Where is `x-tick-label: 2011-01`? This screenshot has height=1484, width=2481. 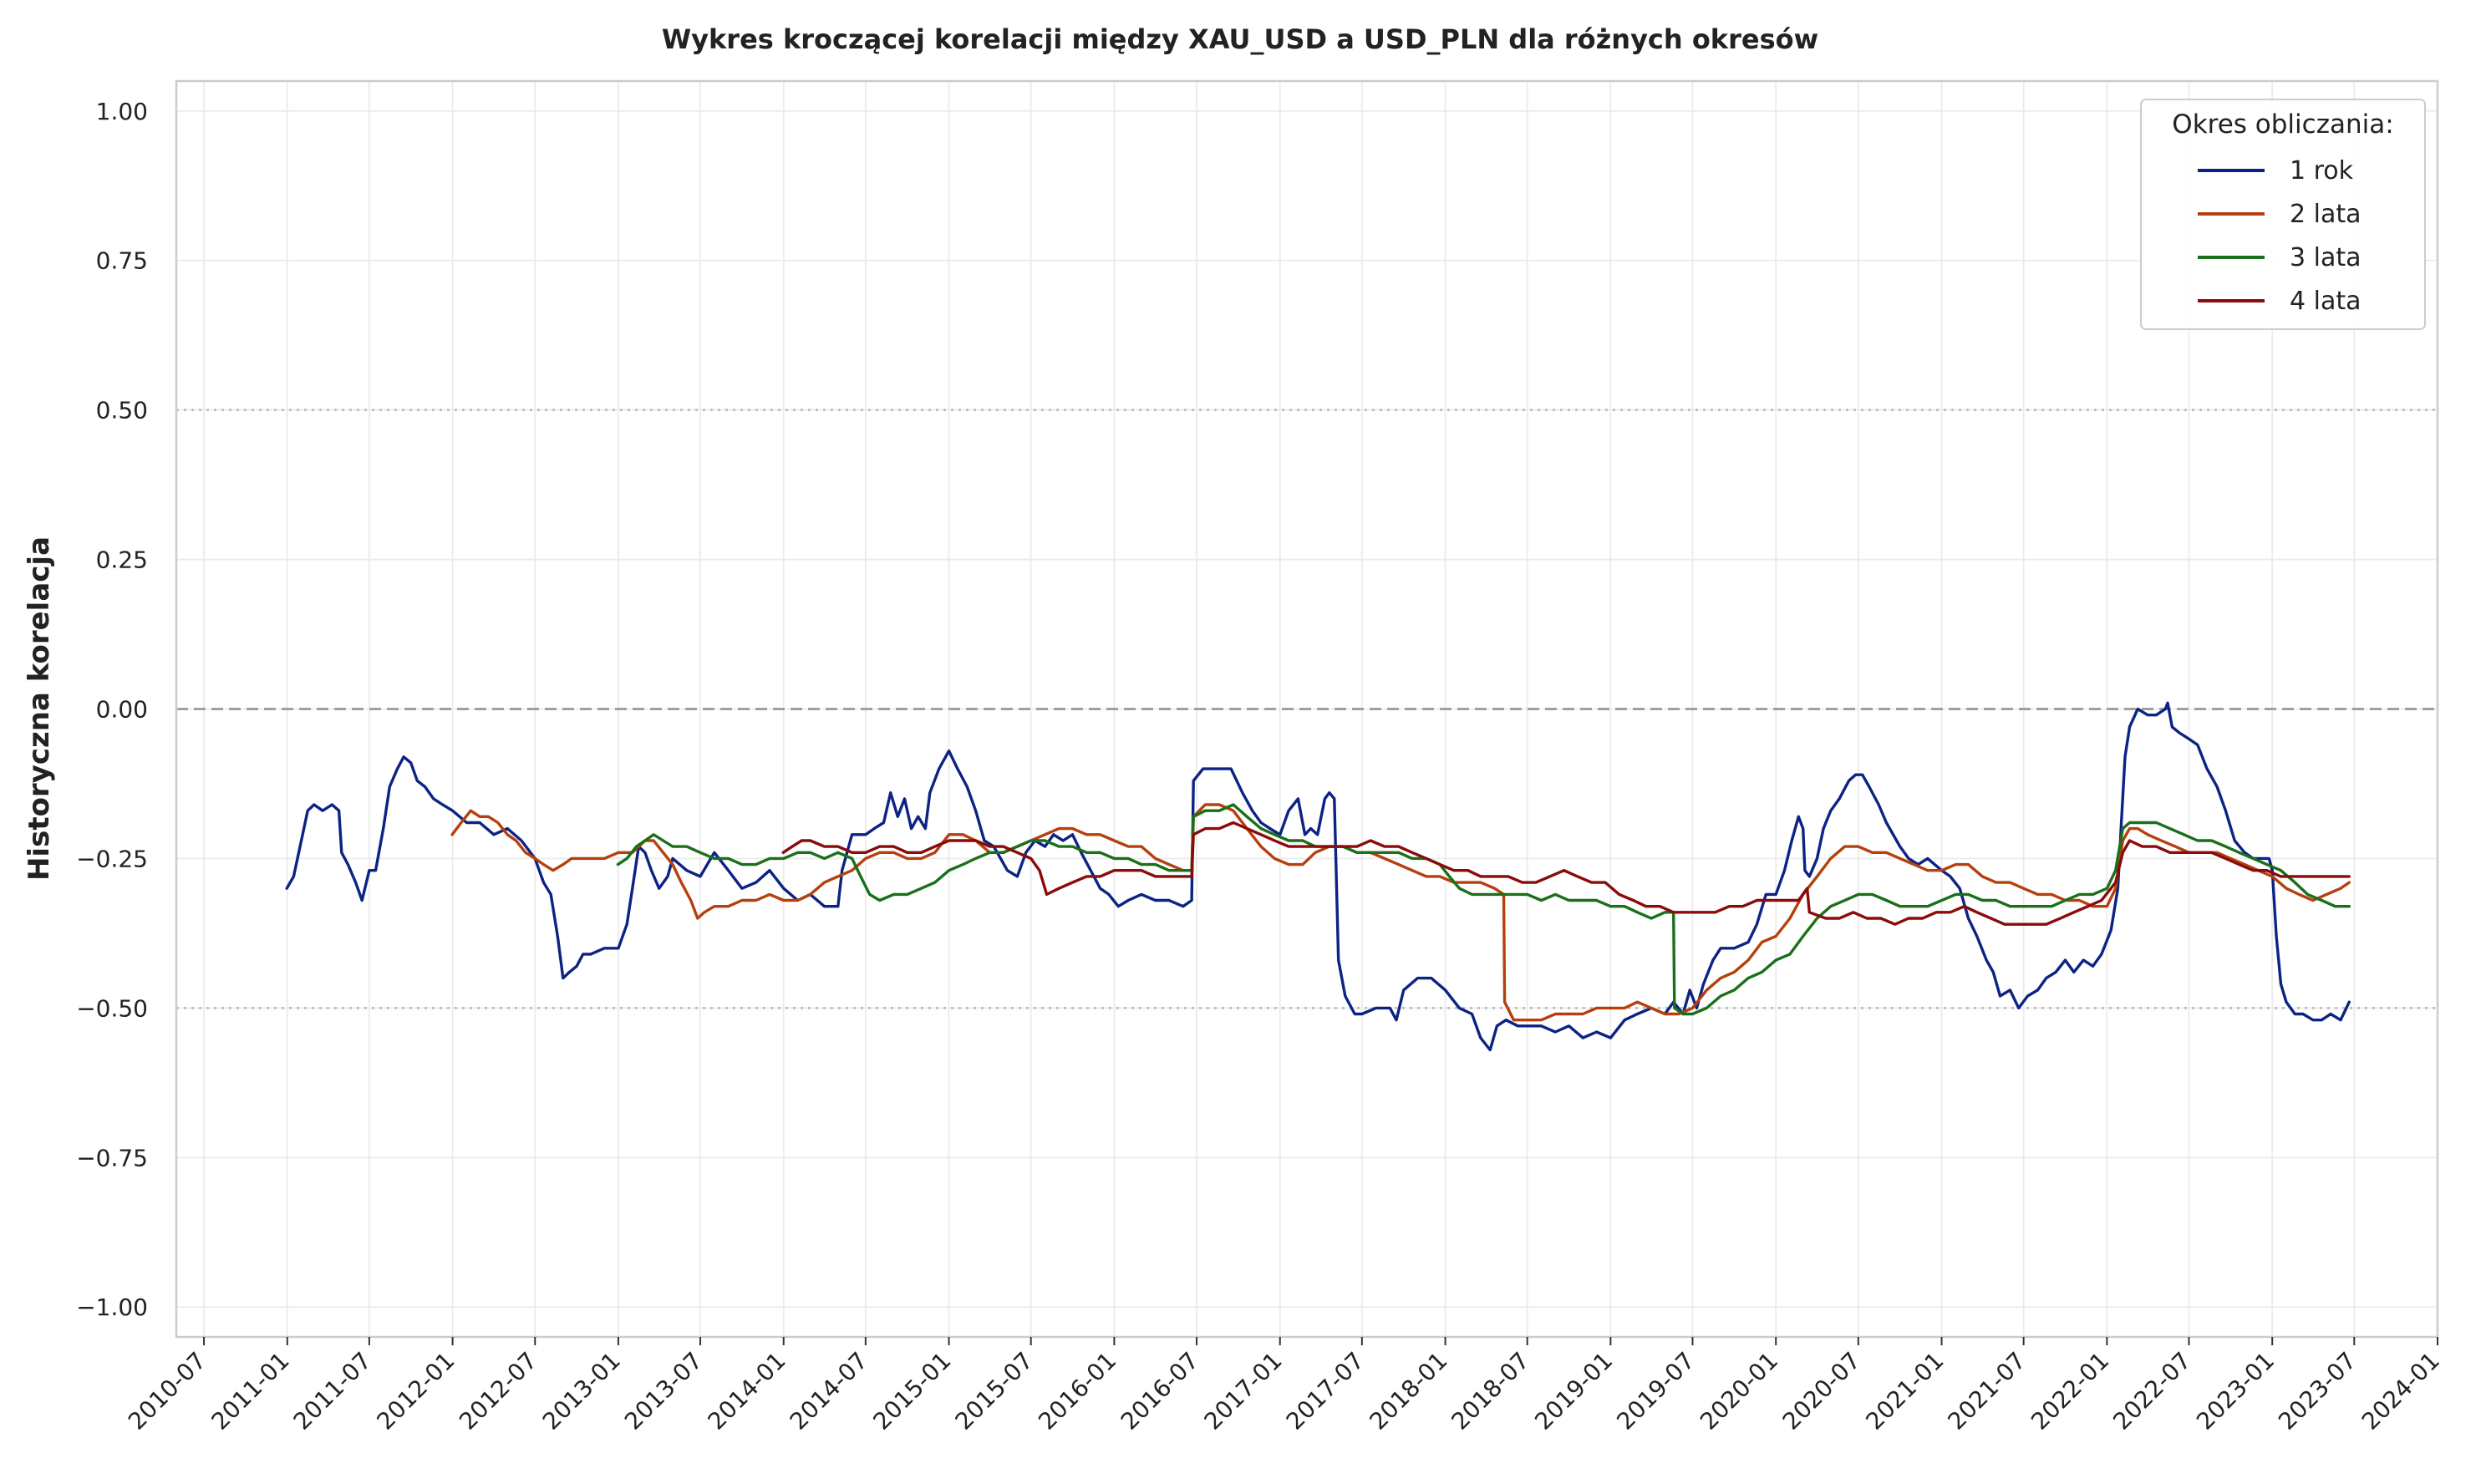
x-tick-label: 2011-01 is located at coordinates (250, 1391).